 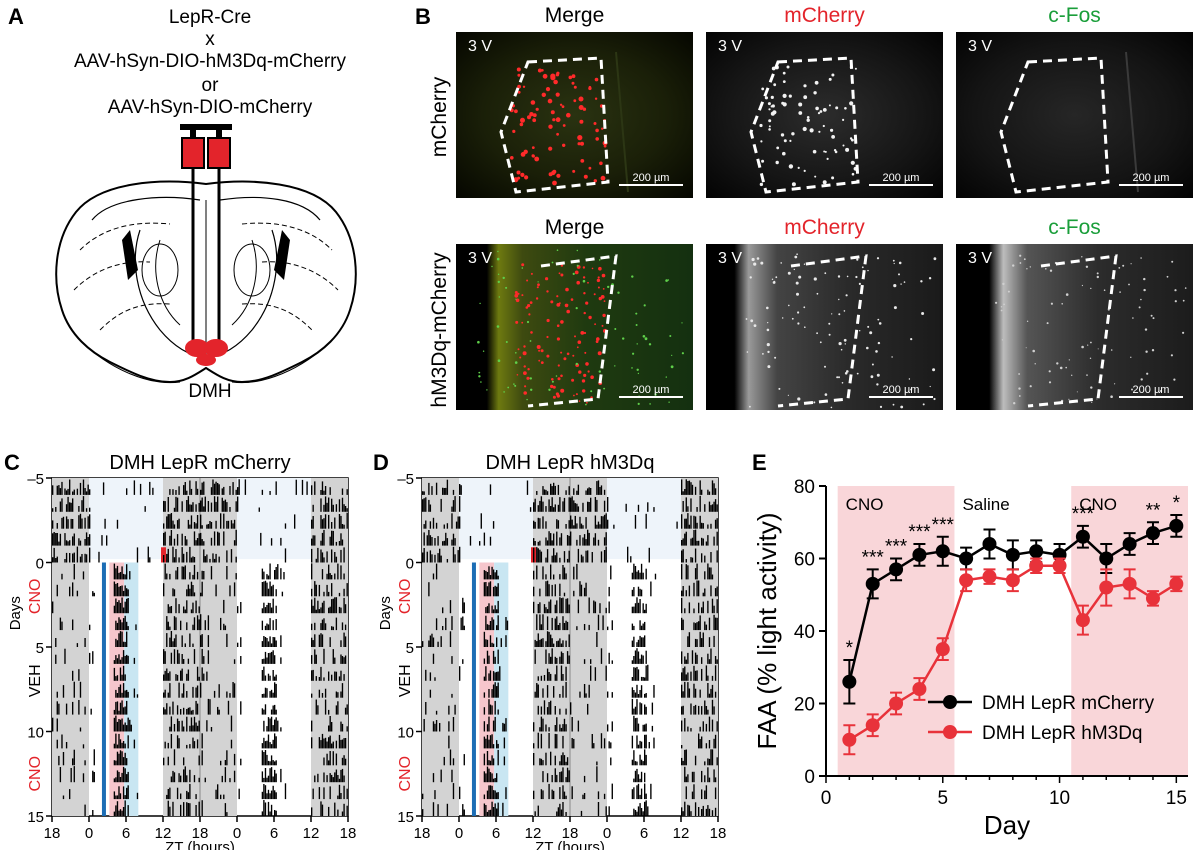 What do you see at coordinates (989, 544) in the screenshot?
I see `data-point` at bounding box center [989, 544].